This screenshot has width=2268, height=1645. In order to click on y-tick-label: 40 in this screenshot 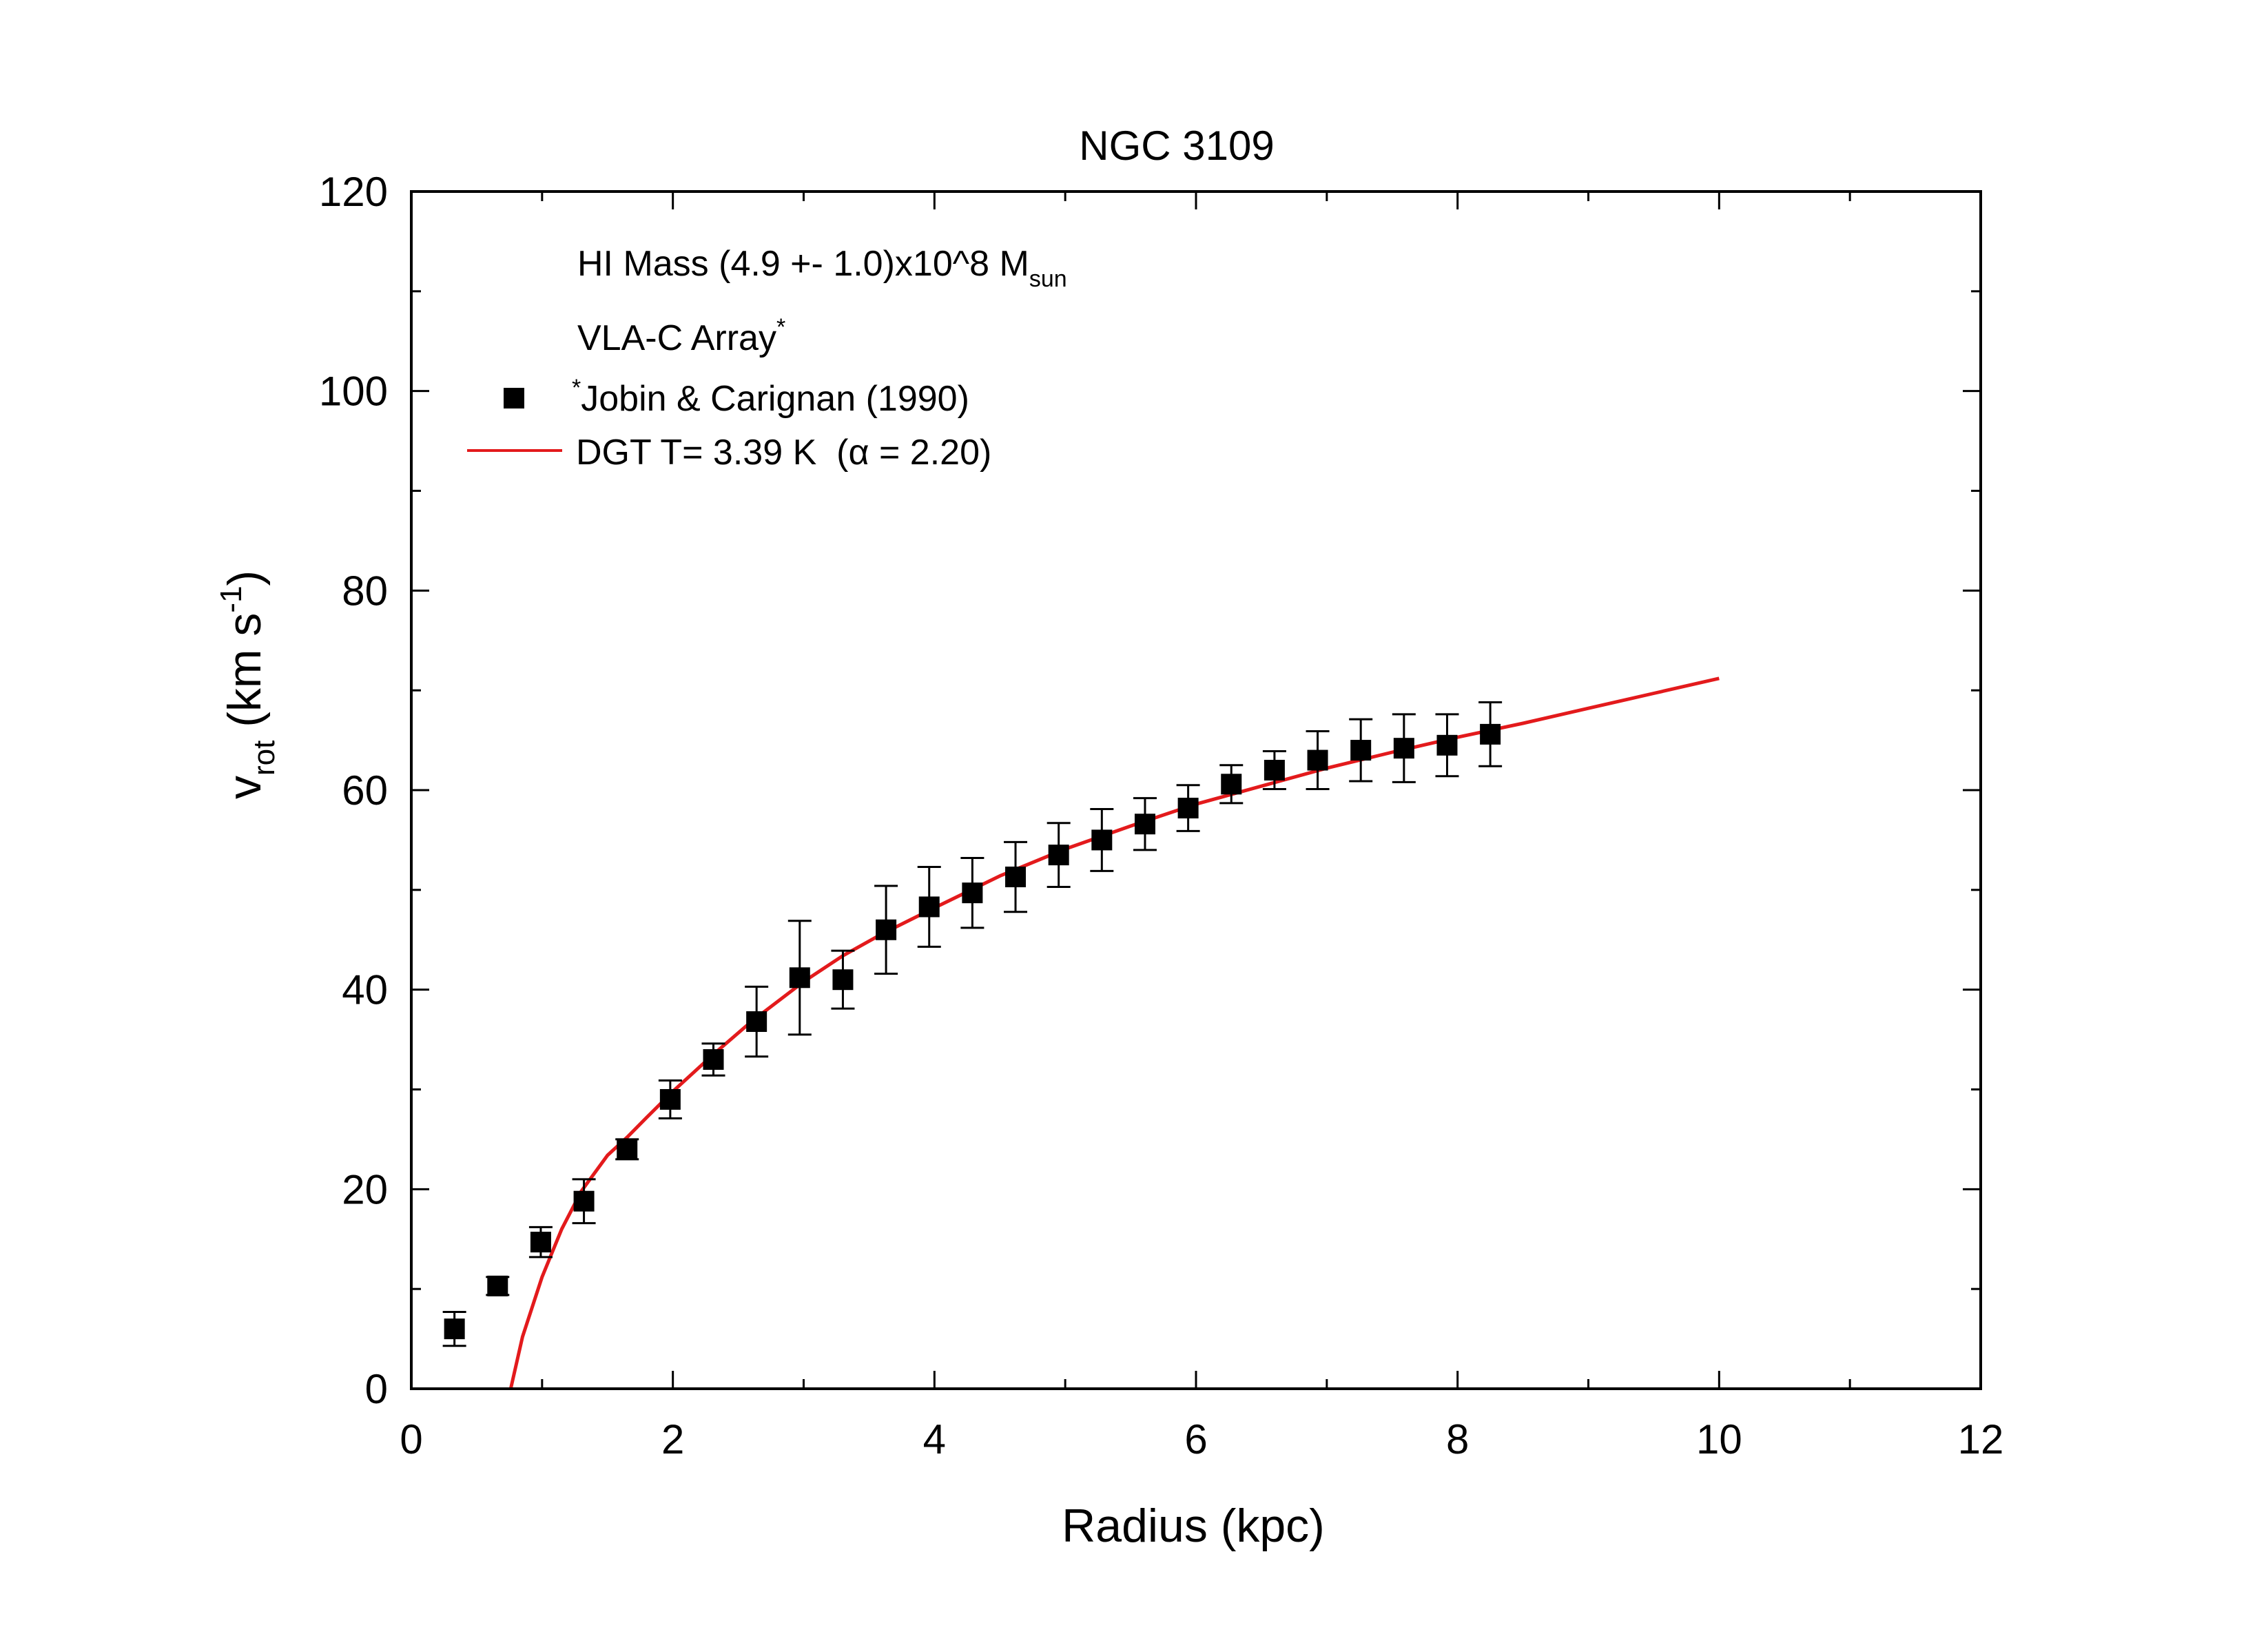, I will do `click(365, 990)`.